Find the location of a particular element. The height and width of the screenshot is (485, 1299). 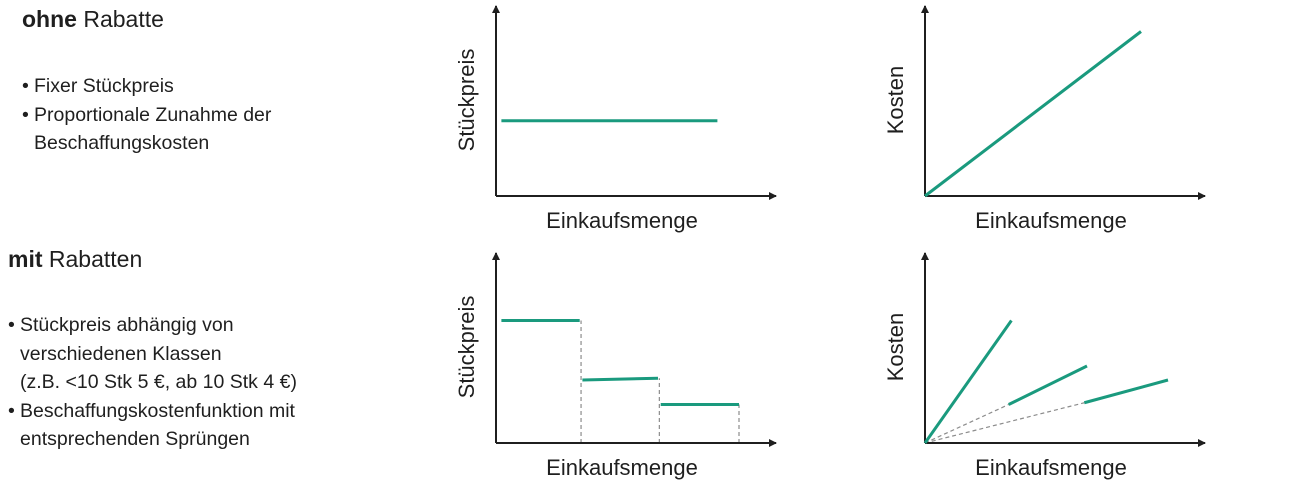

bullet-line: Beschaffungskostenfunktion mit is located at coordinates (157, 410).